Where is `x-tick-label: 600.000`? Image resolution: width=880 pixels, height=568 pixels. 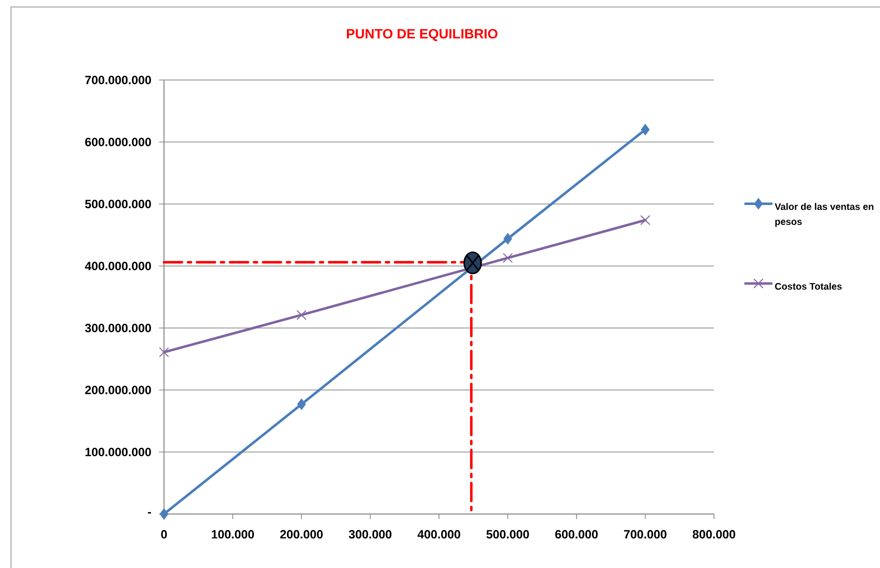 x-tick-label: 600.000 is located at coordinates (576, 534).